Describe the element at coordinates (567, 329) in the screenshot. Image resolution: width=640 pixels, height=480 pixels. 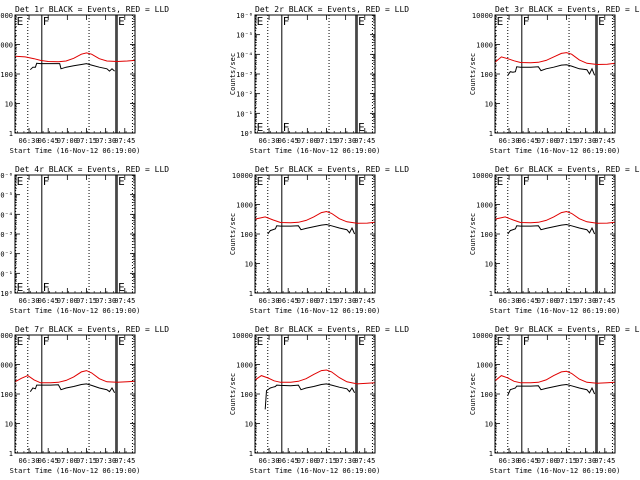
I see `panel-title: Det 9r BLACK = Events, RED = LLD` at that location.